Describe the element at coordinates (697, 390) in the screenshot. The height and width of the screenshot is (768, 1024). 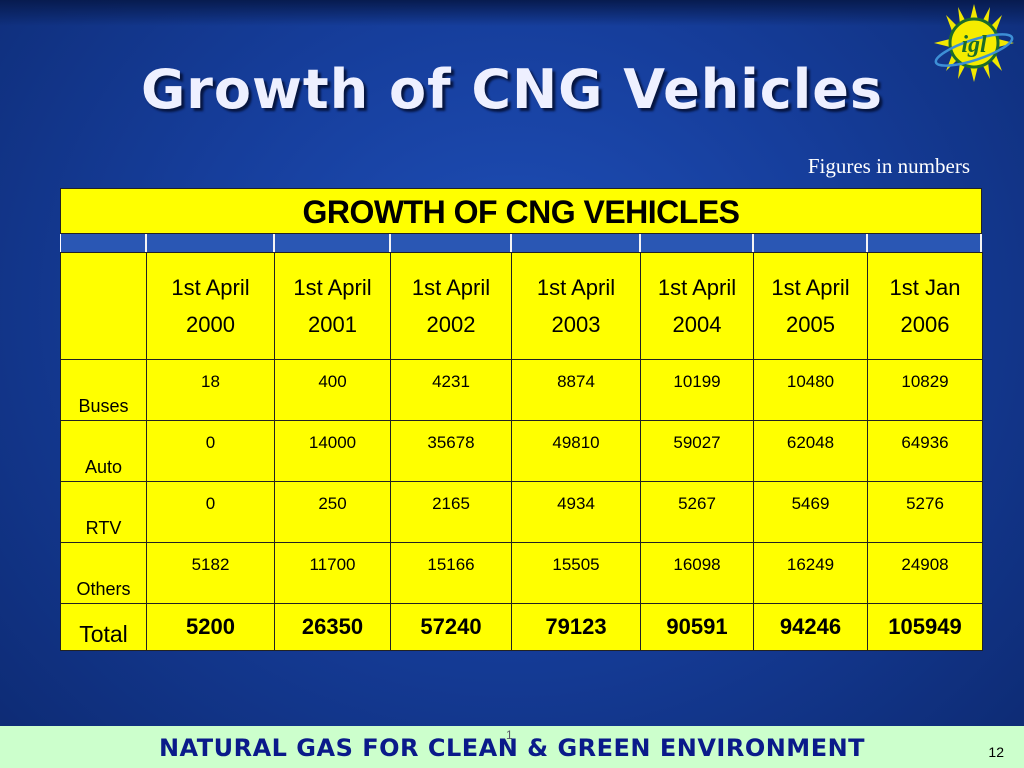
I see `table-cell: 10199` at that location.